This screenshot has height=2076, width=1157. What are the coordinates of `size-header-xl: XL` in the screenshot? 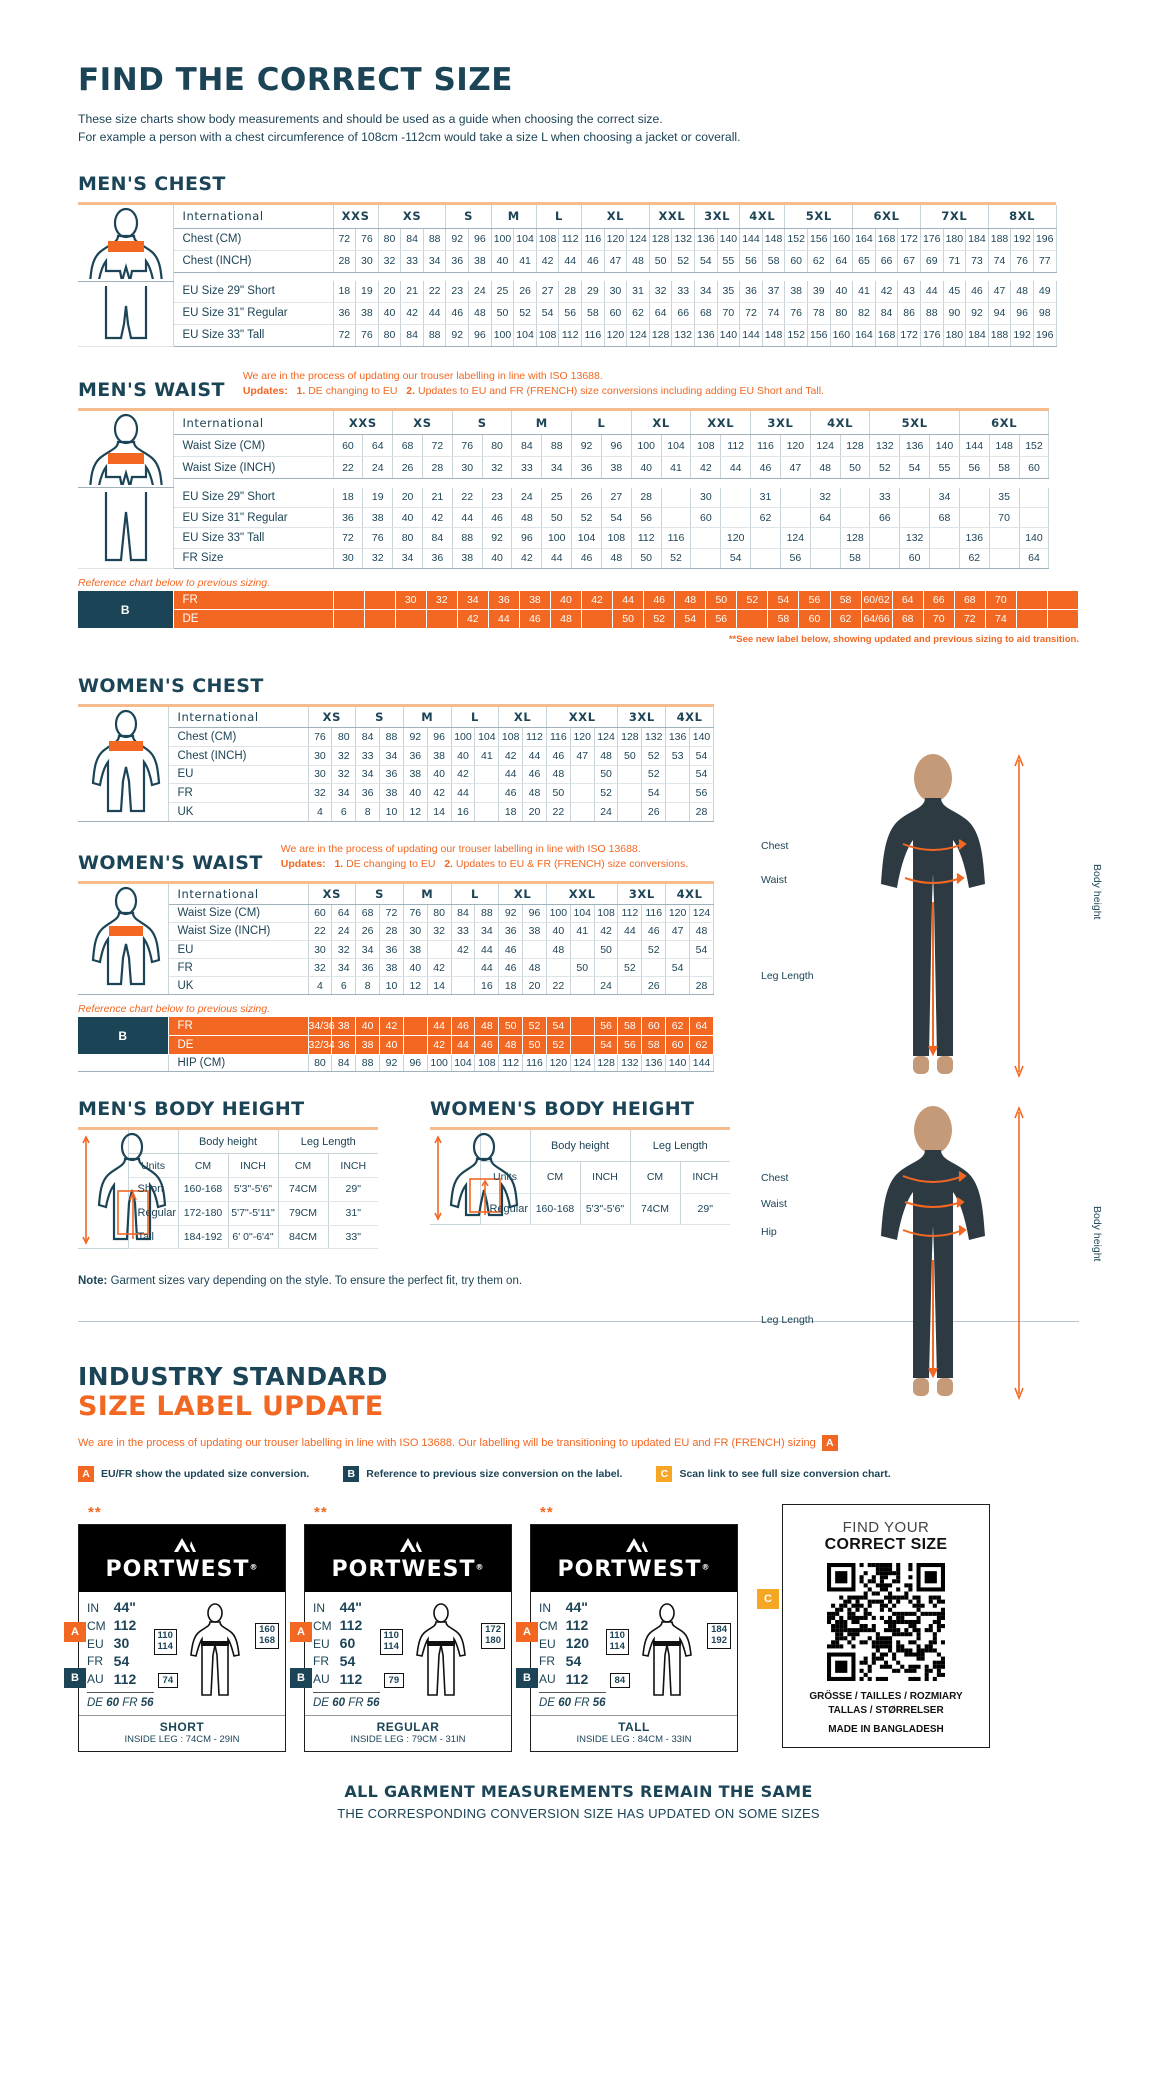 It's located at (522, 717).